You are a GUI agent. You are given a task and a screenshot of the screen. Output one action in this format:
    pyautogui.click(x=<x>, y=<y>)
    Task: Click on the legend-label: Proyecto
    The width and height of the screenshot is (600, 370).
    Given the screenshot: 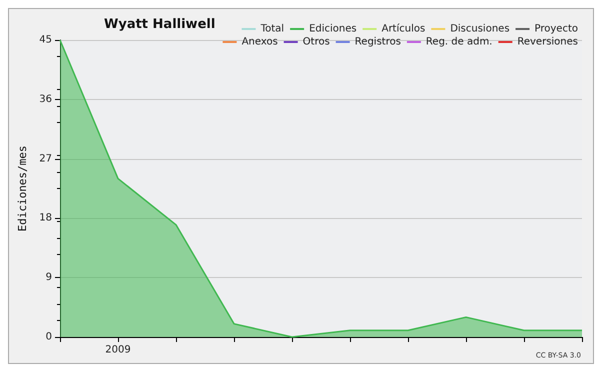 What is the action you would take?
    pyautogui.click(x=556, y=29)
    